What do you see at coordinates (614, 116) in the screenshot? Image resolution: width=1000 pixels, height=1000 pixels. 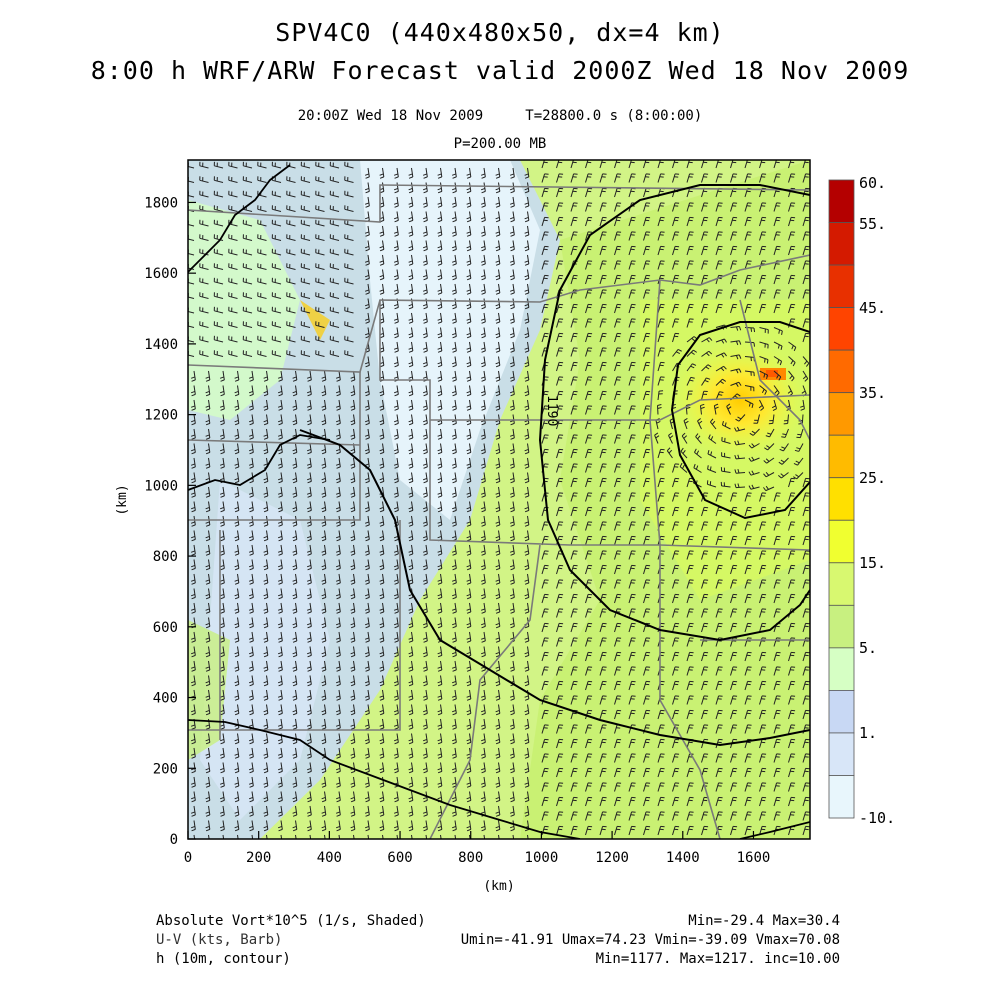 I see `time-step: T=28800.0 s (8:00:00)` at bounding box center [614, 116].